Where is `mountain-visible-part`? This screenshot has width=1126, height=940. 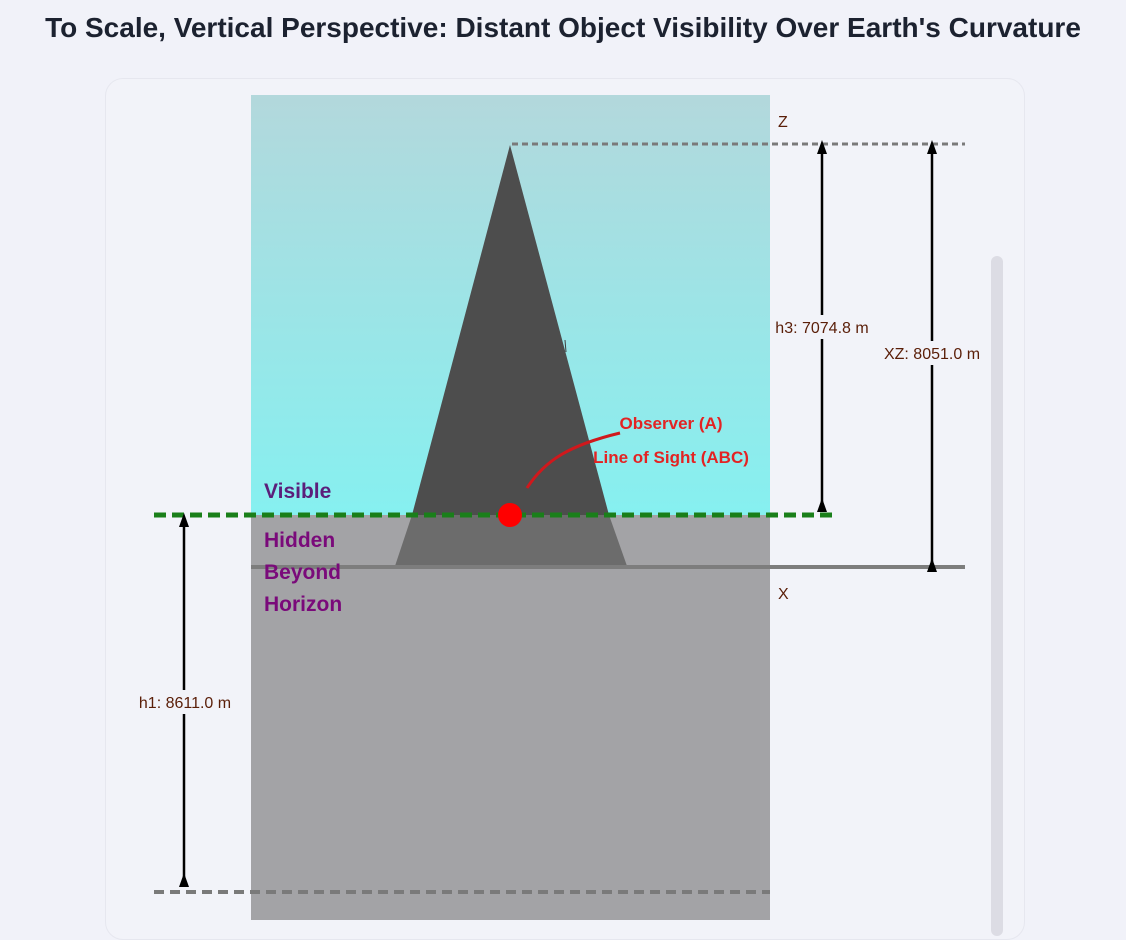 mountain-visible-part is located at coordinates (510, 330).